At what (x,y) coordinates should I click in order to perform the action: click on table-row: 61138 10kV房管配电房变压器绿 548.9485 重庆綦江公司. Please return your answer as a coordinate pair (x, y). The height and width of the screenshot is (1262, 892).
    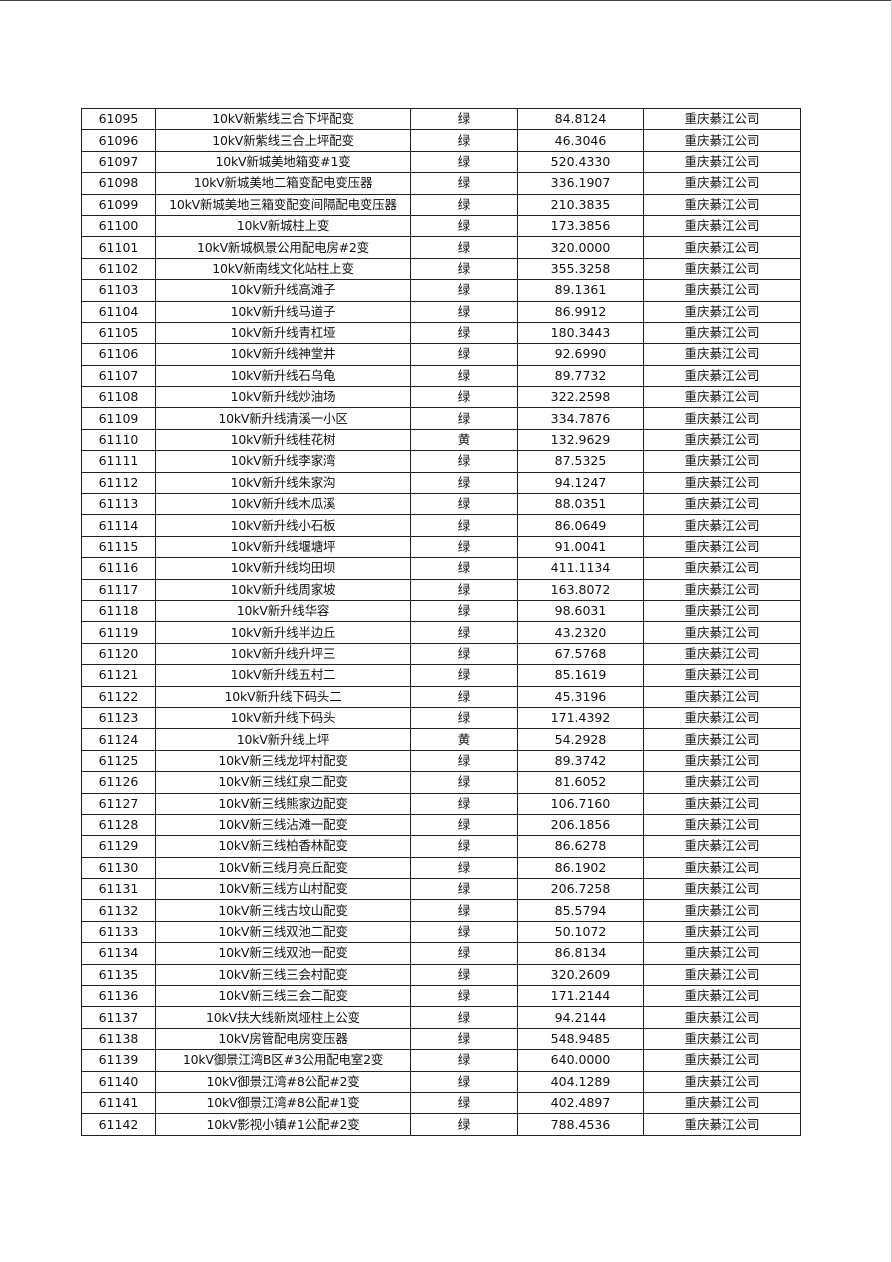
    Looking at the image, I should click on (441, 1039).